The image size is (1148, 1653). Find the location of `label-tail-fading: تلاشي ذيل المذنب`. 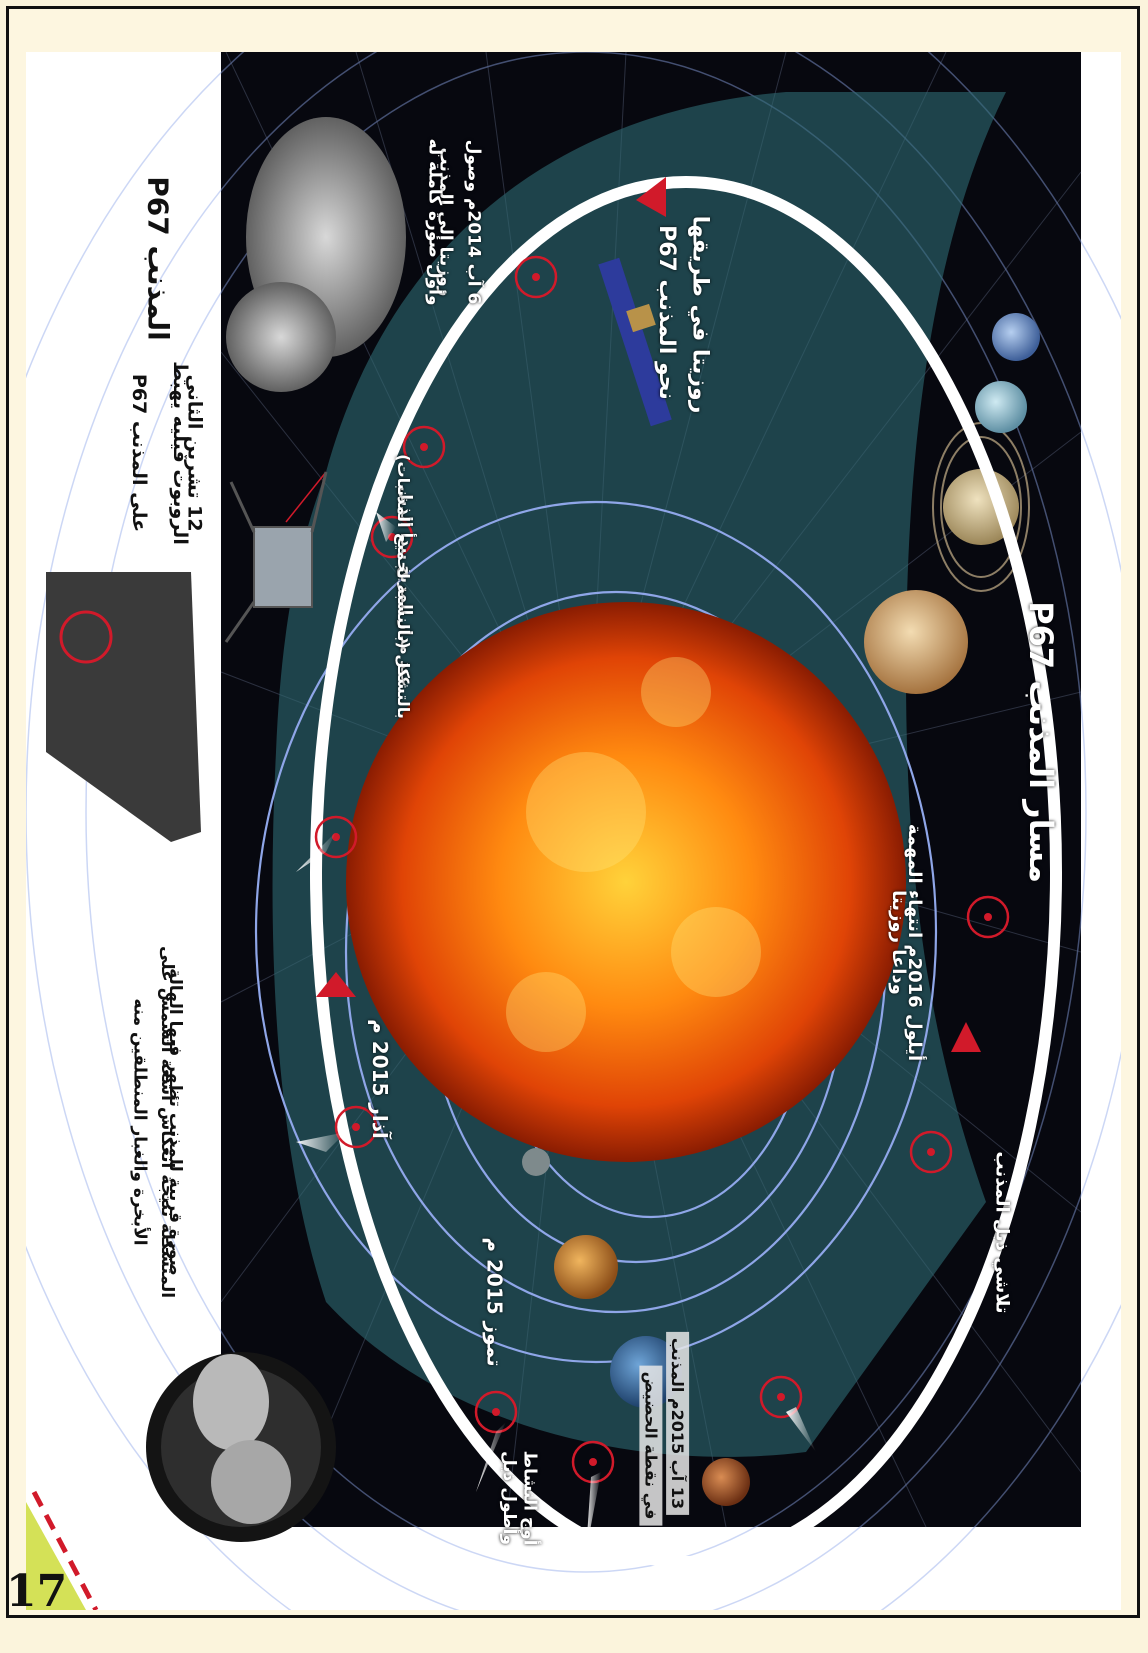

label-tail-fading: تلاشي ذيل المذنب is located at coordinates (1002, 1232).